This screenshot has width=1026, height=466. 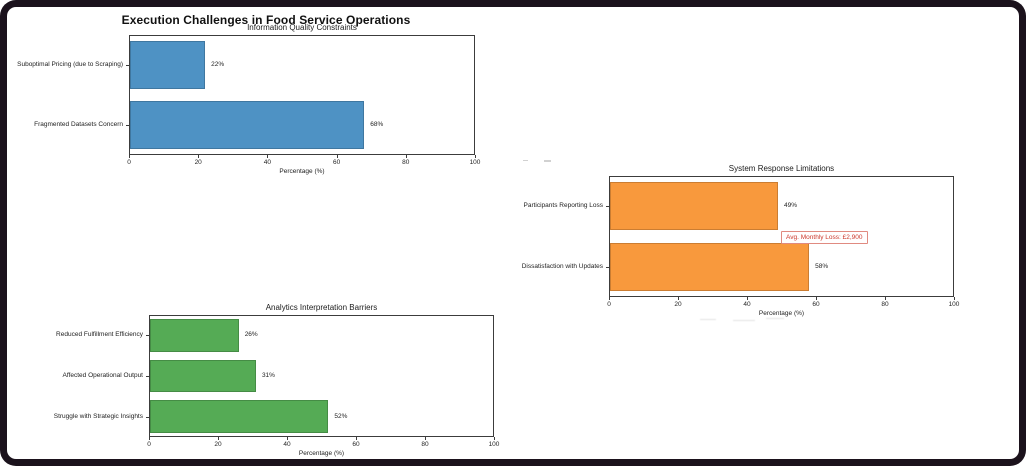 What do you see at coordinates (70, 64) in the screenshot?
I see `y-category-label: Suboptimal Pricing (due to Scraping)` at bounding box center [70, 64].